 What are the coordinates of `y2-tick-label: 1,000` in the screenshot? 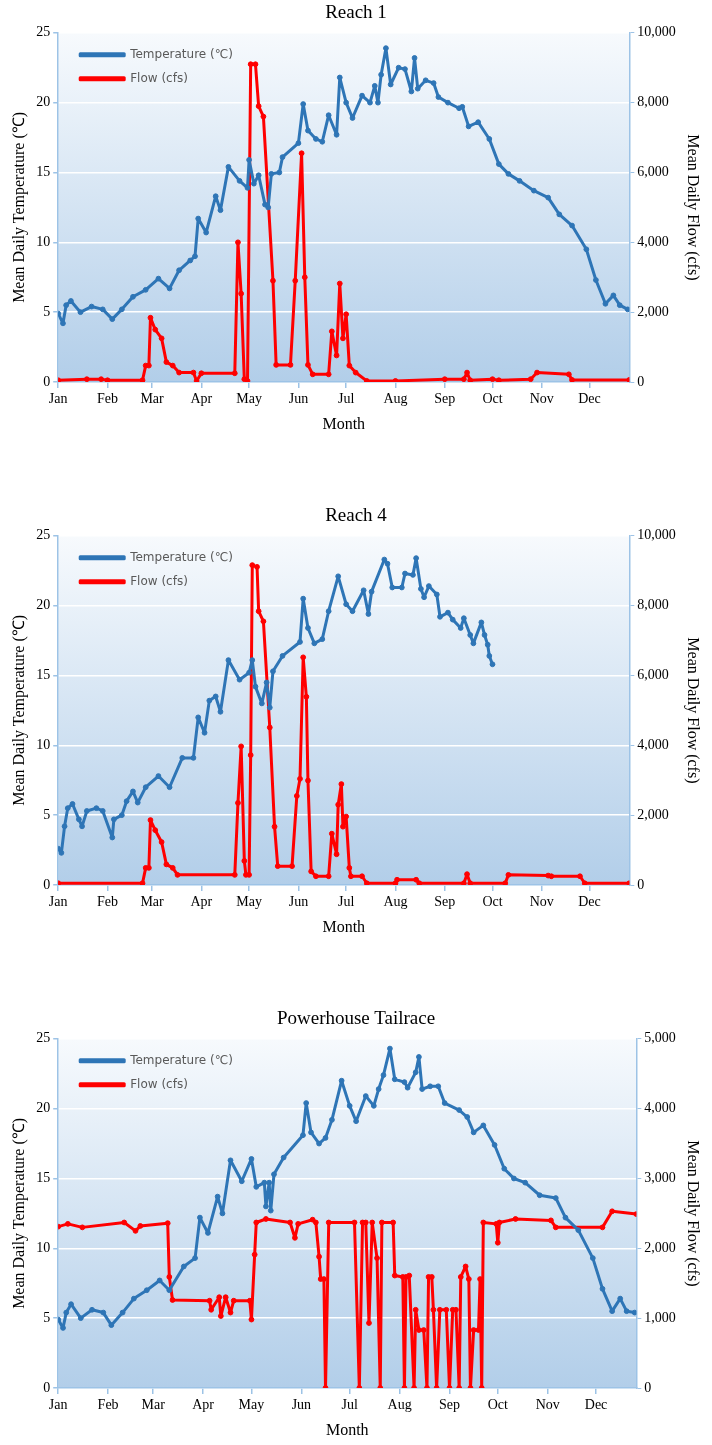 It's located at (660, 1317).